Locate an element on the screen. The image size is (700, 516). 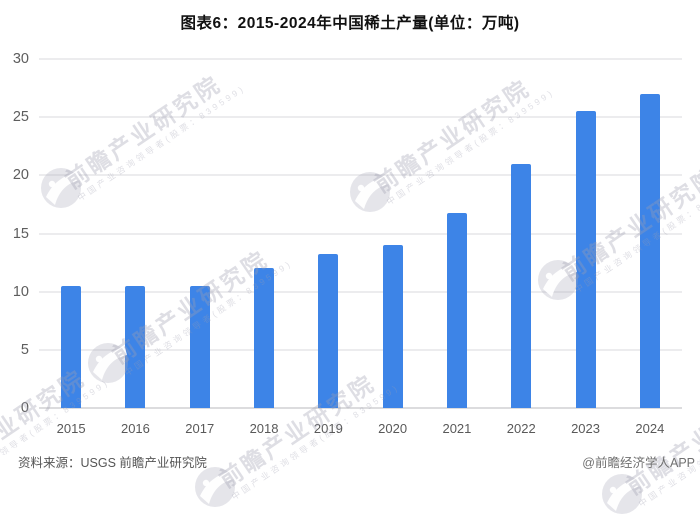
y-tick-label-10: 10 is located at coordinates (20, 291).